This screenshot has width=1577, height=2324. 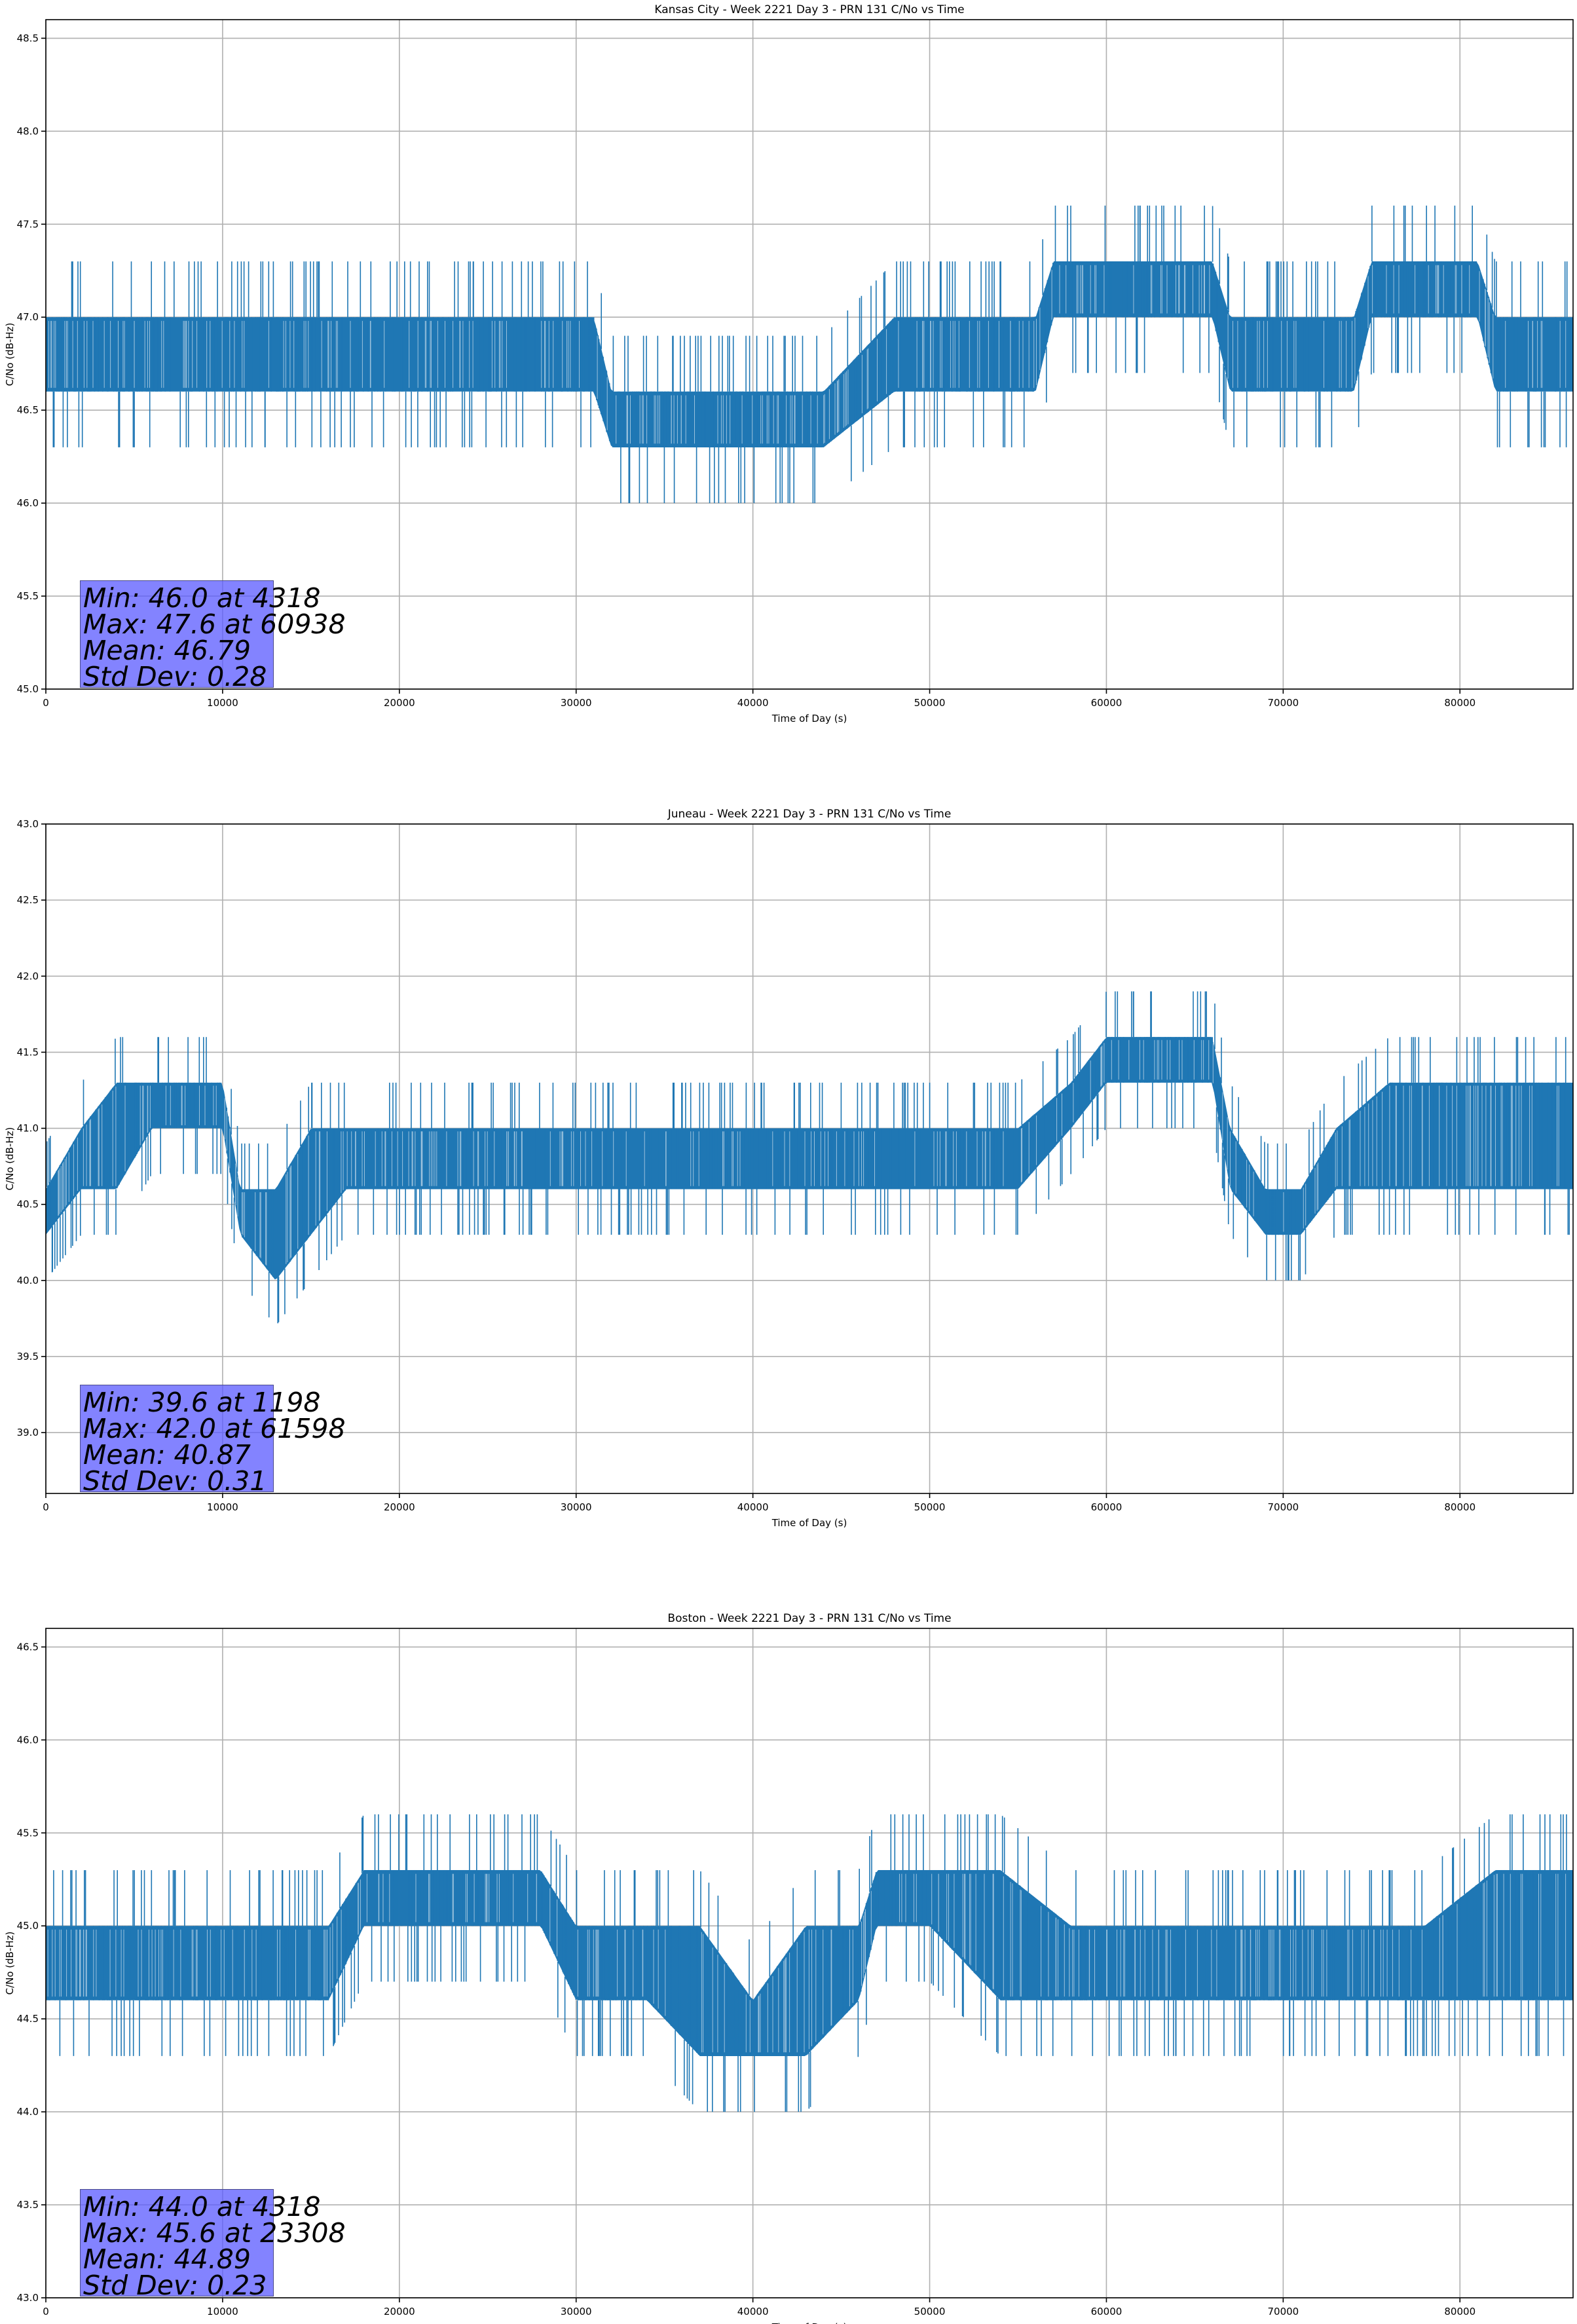 What do you see at coordinates (28, 2112) in the screenshot?
I see `y-tick-label: 44.0` at bounding box center [28, 2112].